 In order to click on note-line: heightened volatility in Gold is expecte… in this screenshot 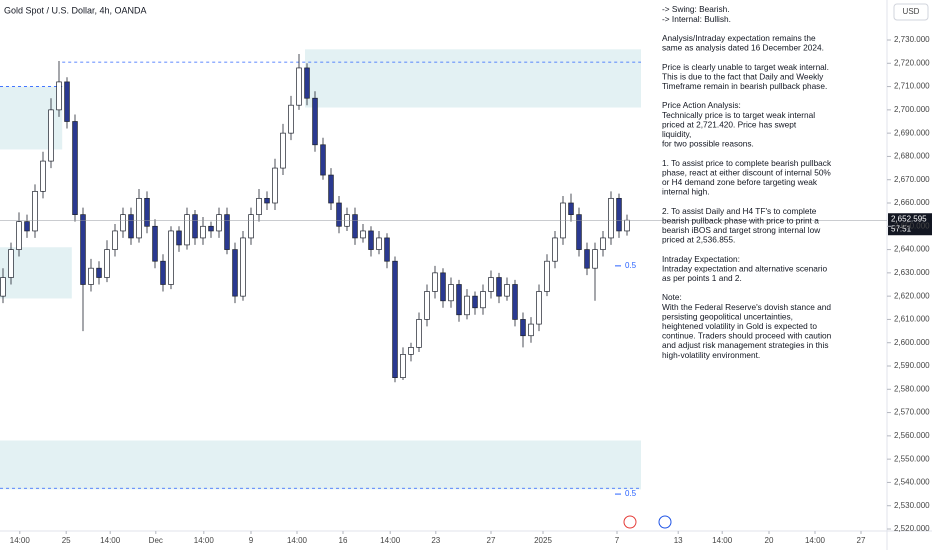, I will do `click(739, 326)`.